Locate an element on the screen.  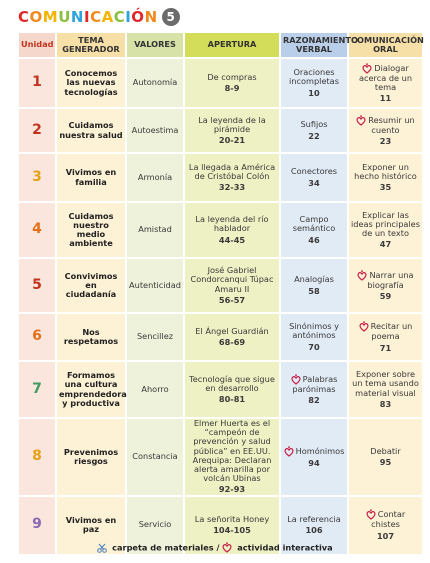
valor-cell: Autenticidad is located at coordinates (155, 285).